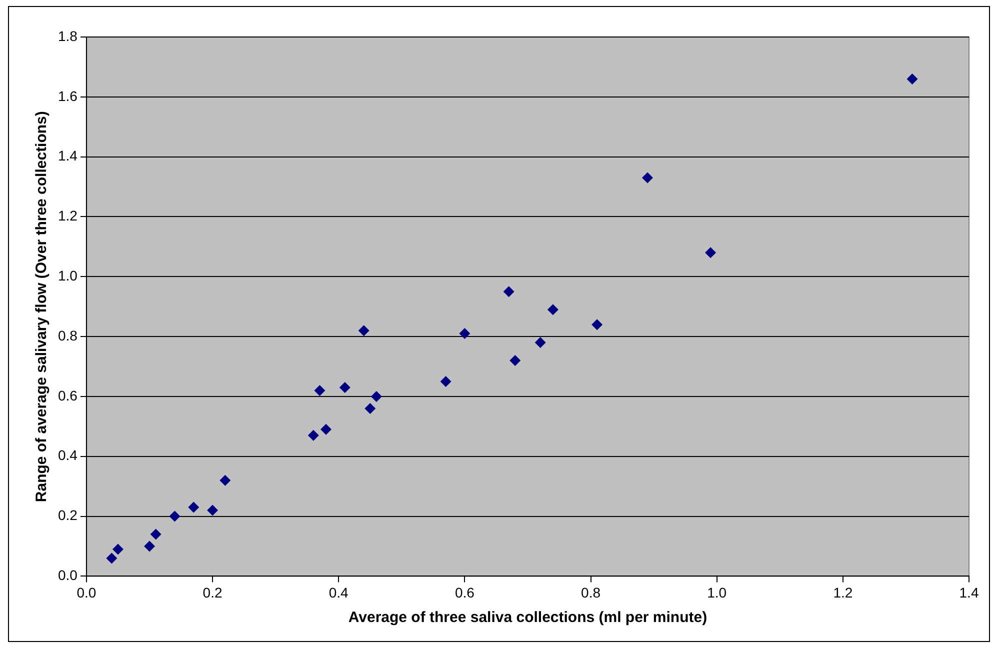 The height and width of the screenshot is (646, 995). Describe the element at coordinates (68, 276) in the screenshot. I see `y-tick-label: 1.0` at that location.